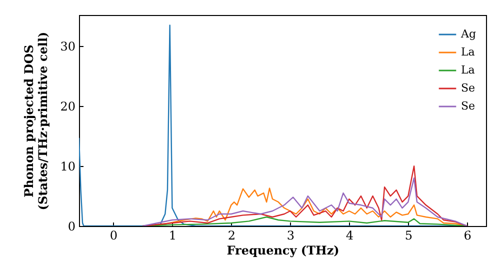  I want to click on x-tick-label: 0, so click(114, 235).